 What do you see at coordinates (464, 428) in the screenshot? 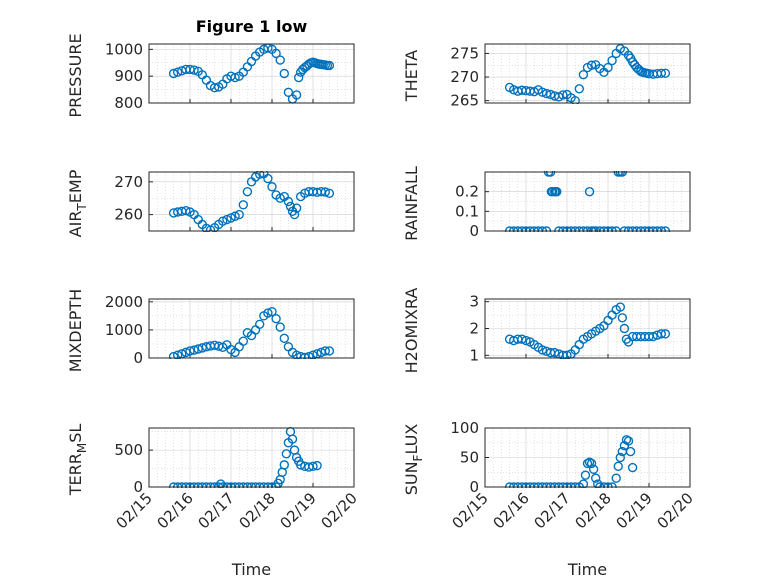
I see `y-tick-label: 100` at bounding box center [464, 428].